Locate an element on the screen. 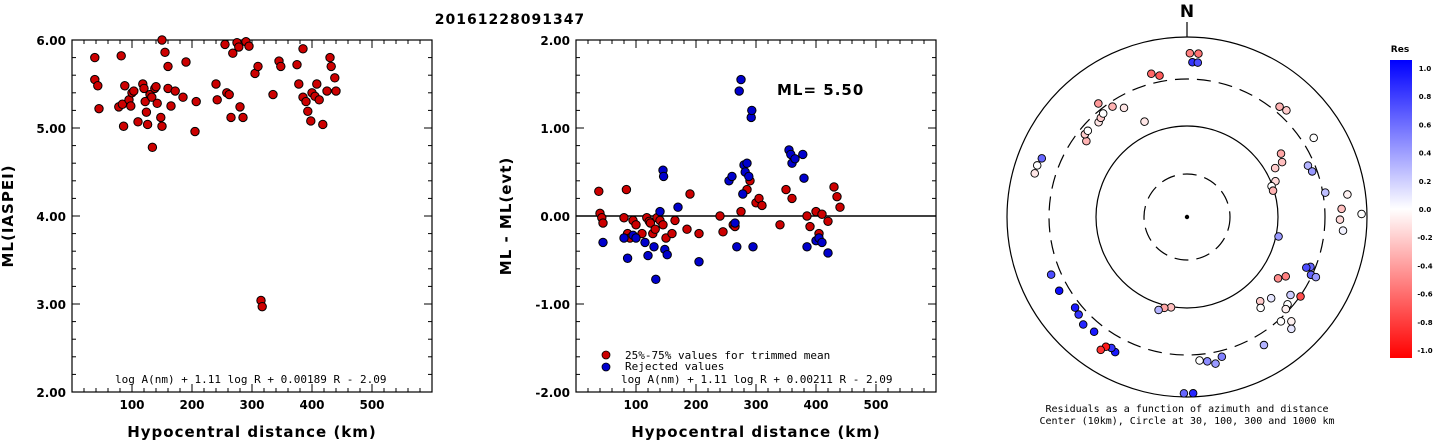 The width and height of the screenshot is (1437, 441). left-y-axis-label: ML(IASPEI) is located at coordinates (8, 215).